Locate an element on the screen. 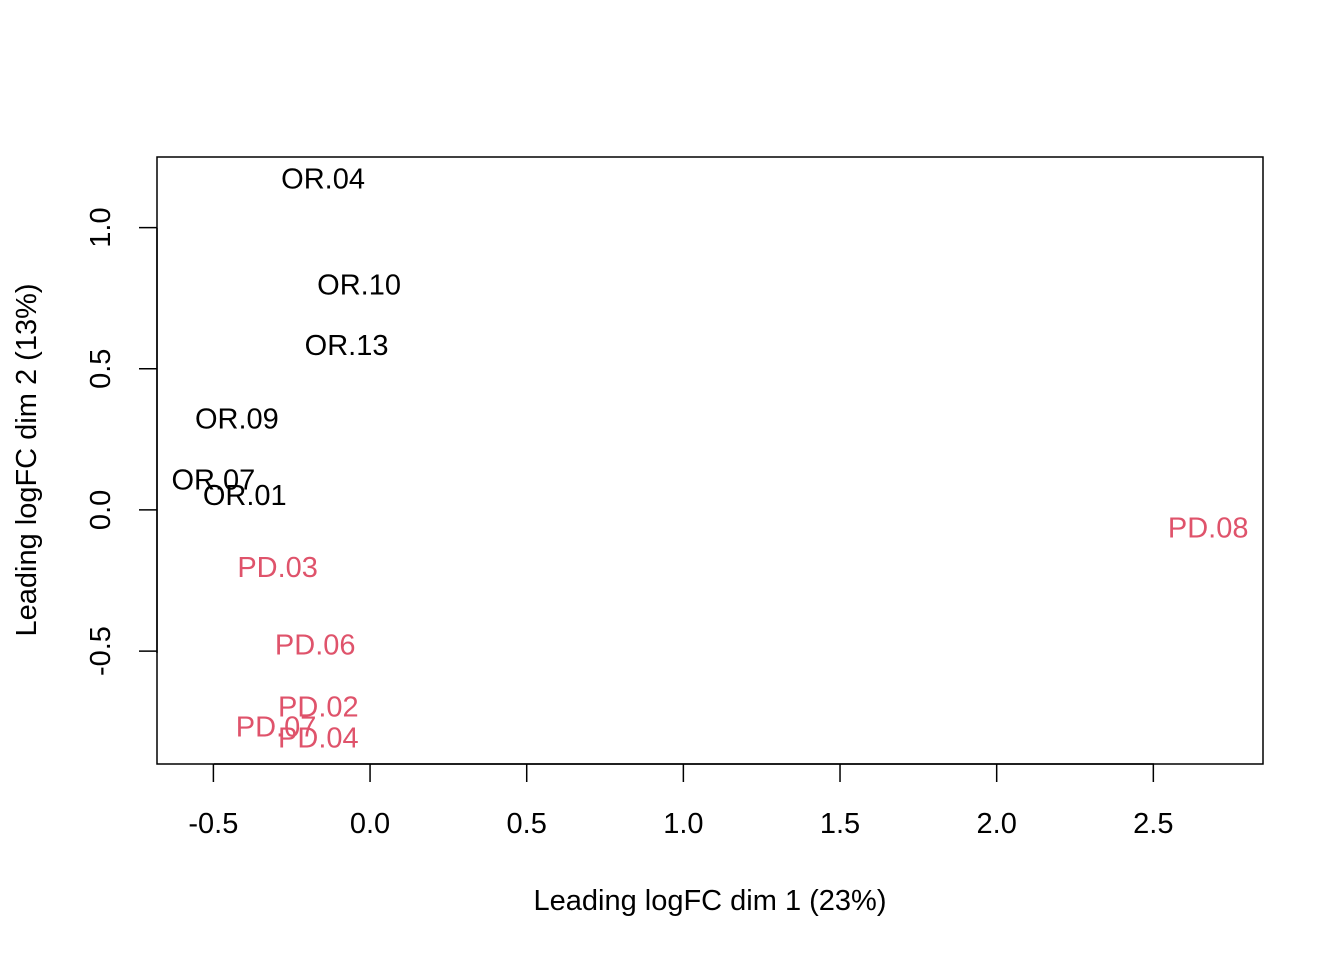 This screenshot has width=1344, height=960. y-axis-title: Leading logFC dim 2 (13%) is located at coordinates (27, 459).